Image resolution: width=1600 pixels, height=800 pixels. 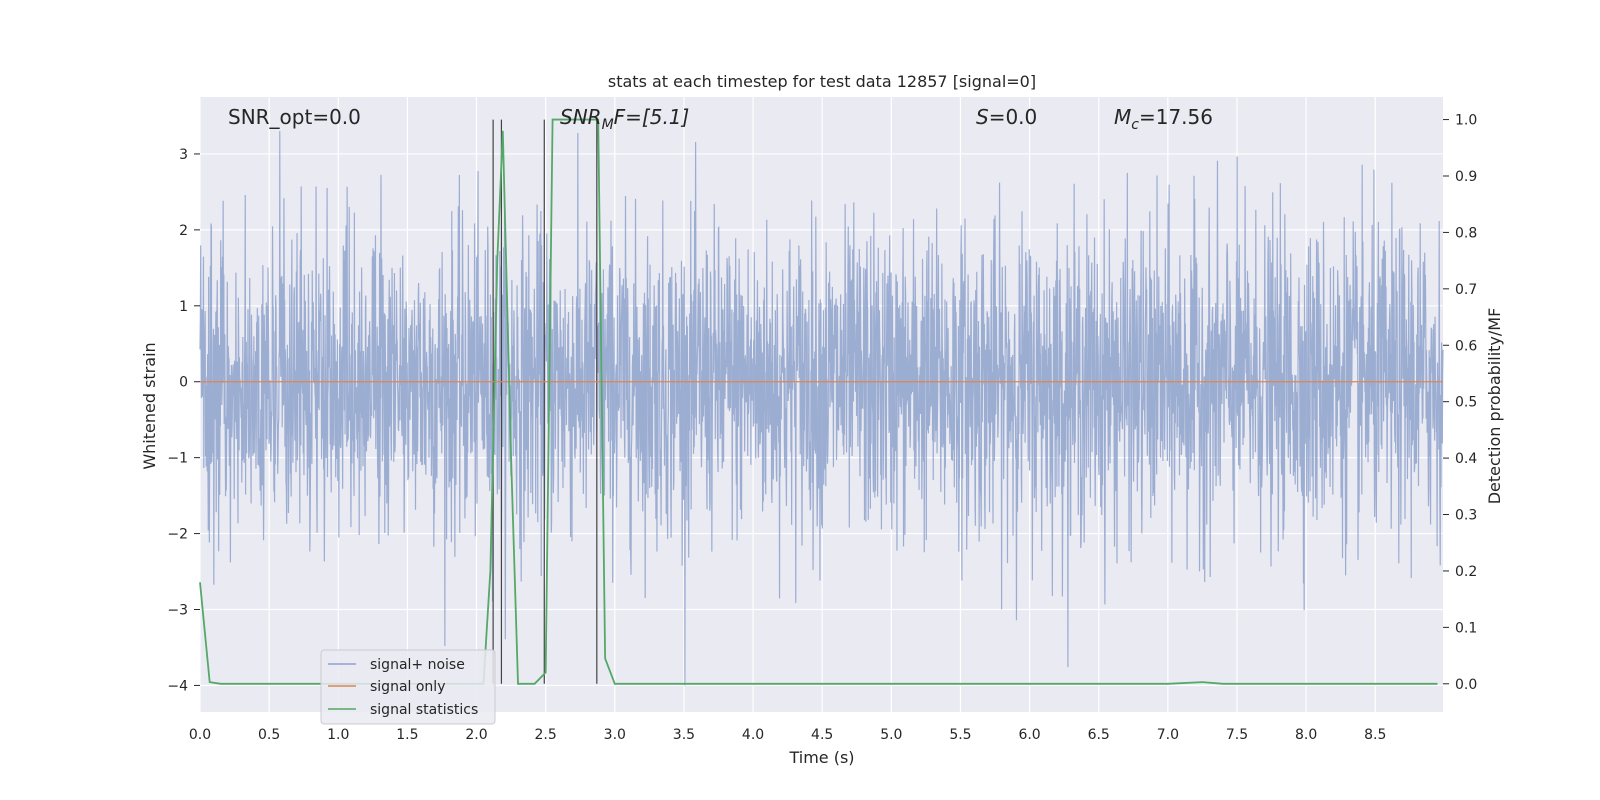 I want to click on legend-box, so click(x=408, y=687).